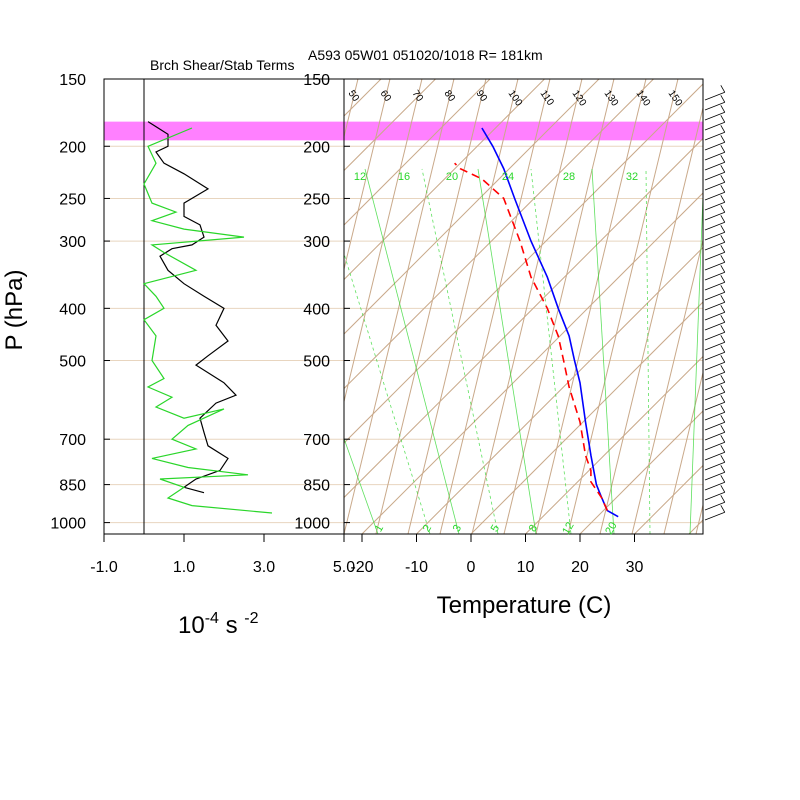  What do you see at coordinates (457, 528) in the screenshot?
I see `mix-bottom-label-2: 3` at bounding box center [457, 528].